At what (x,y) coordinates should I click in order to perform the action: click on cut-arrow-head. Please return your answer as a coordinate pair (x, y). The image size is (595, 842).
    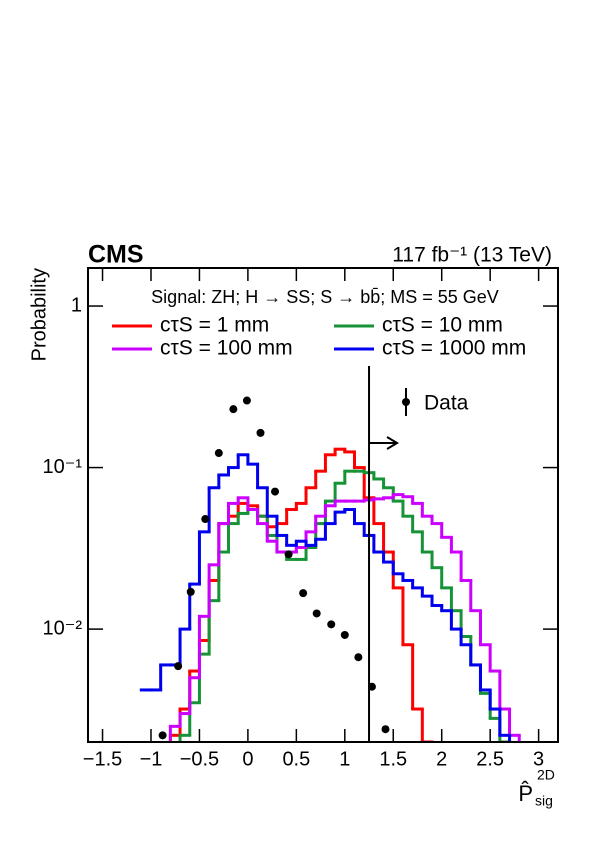
    Looking at the image, I should click on (392, 443).